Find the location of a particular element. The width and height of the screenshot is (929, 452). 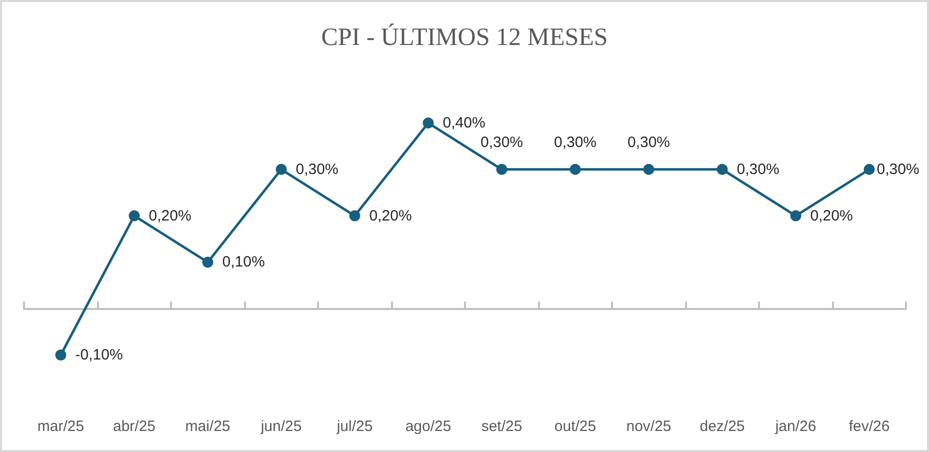

x-tick-label: set/25 is located at coordinates (501, 426).